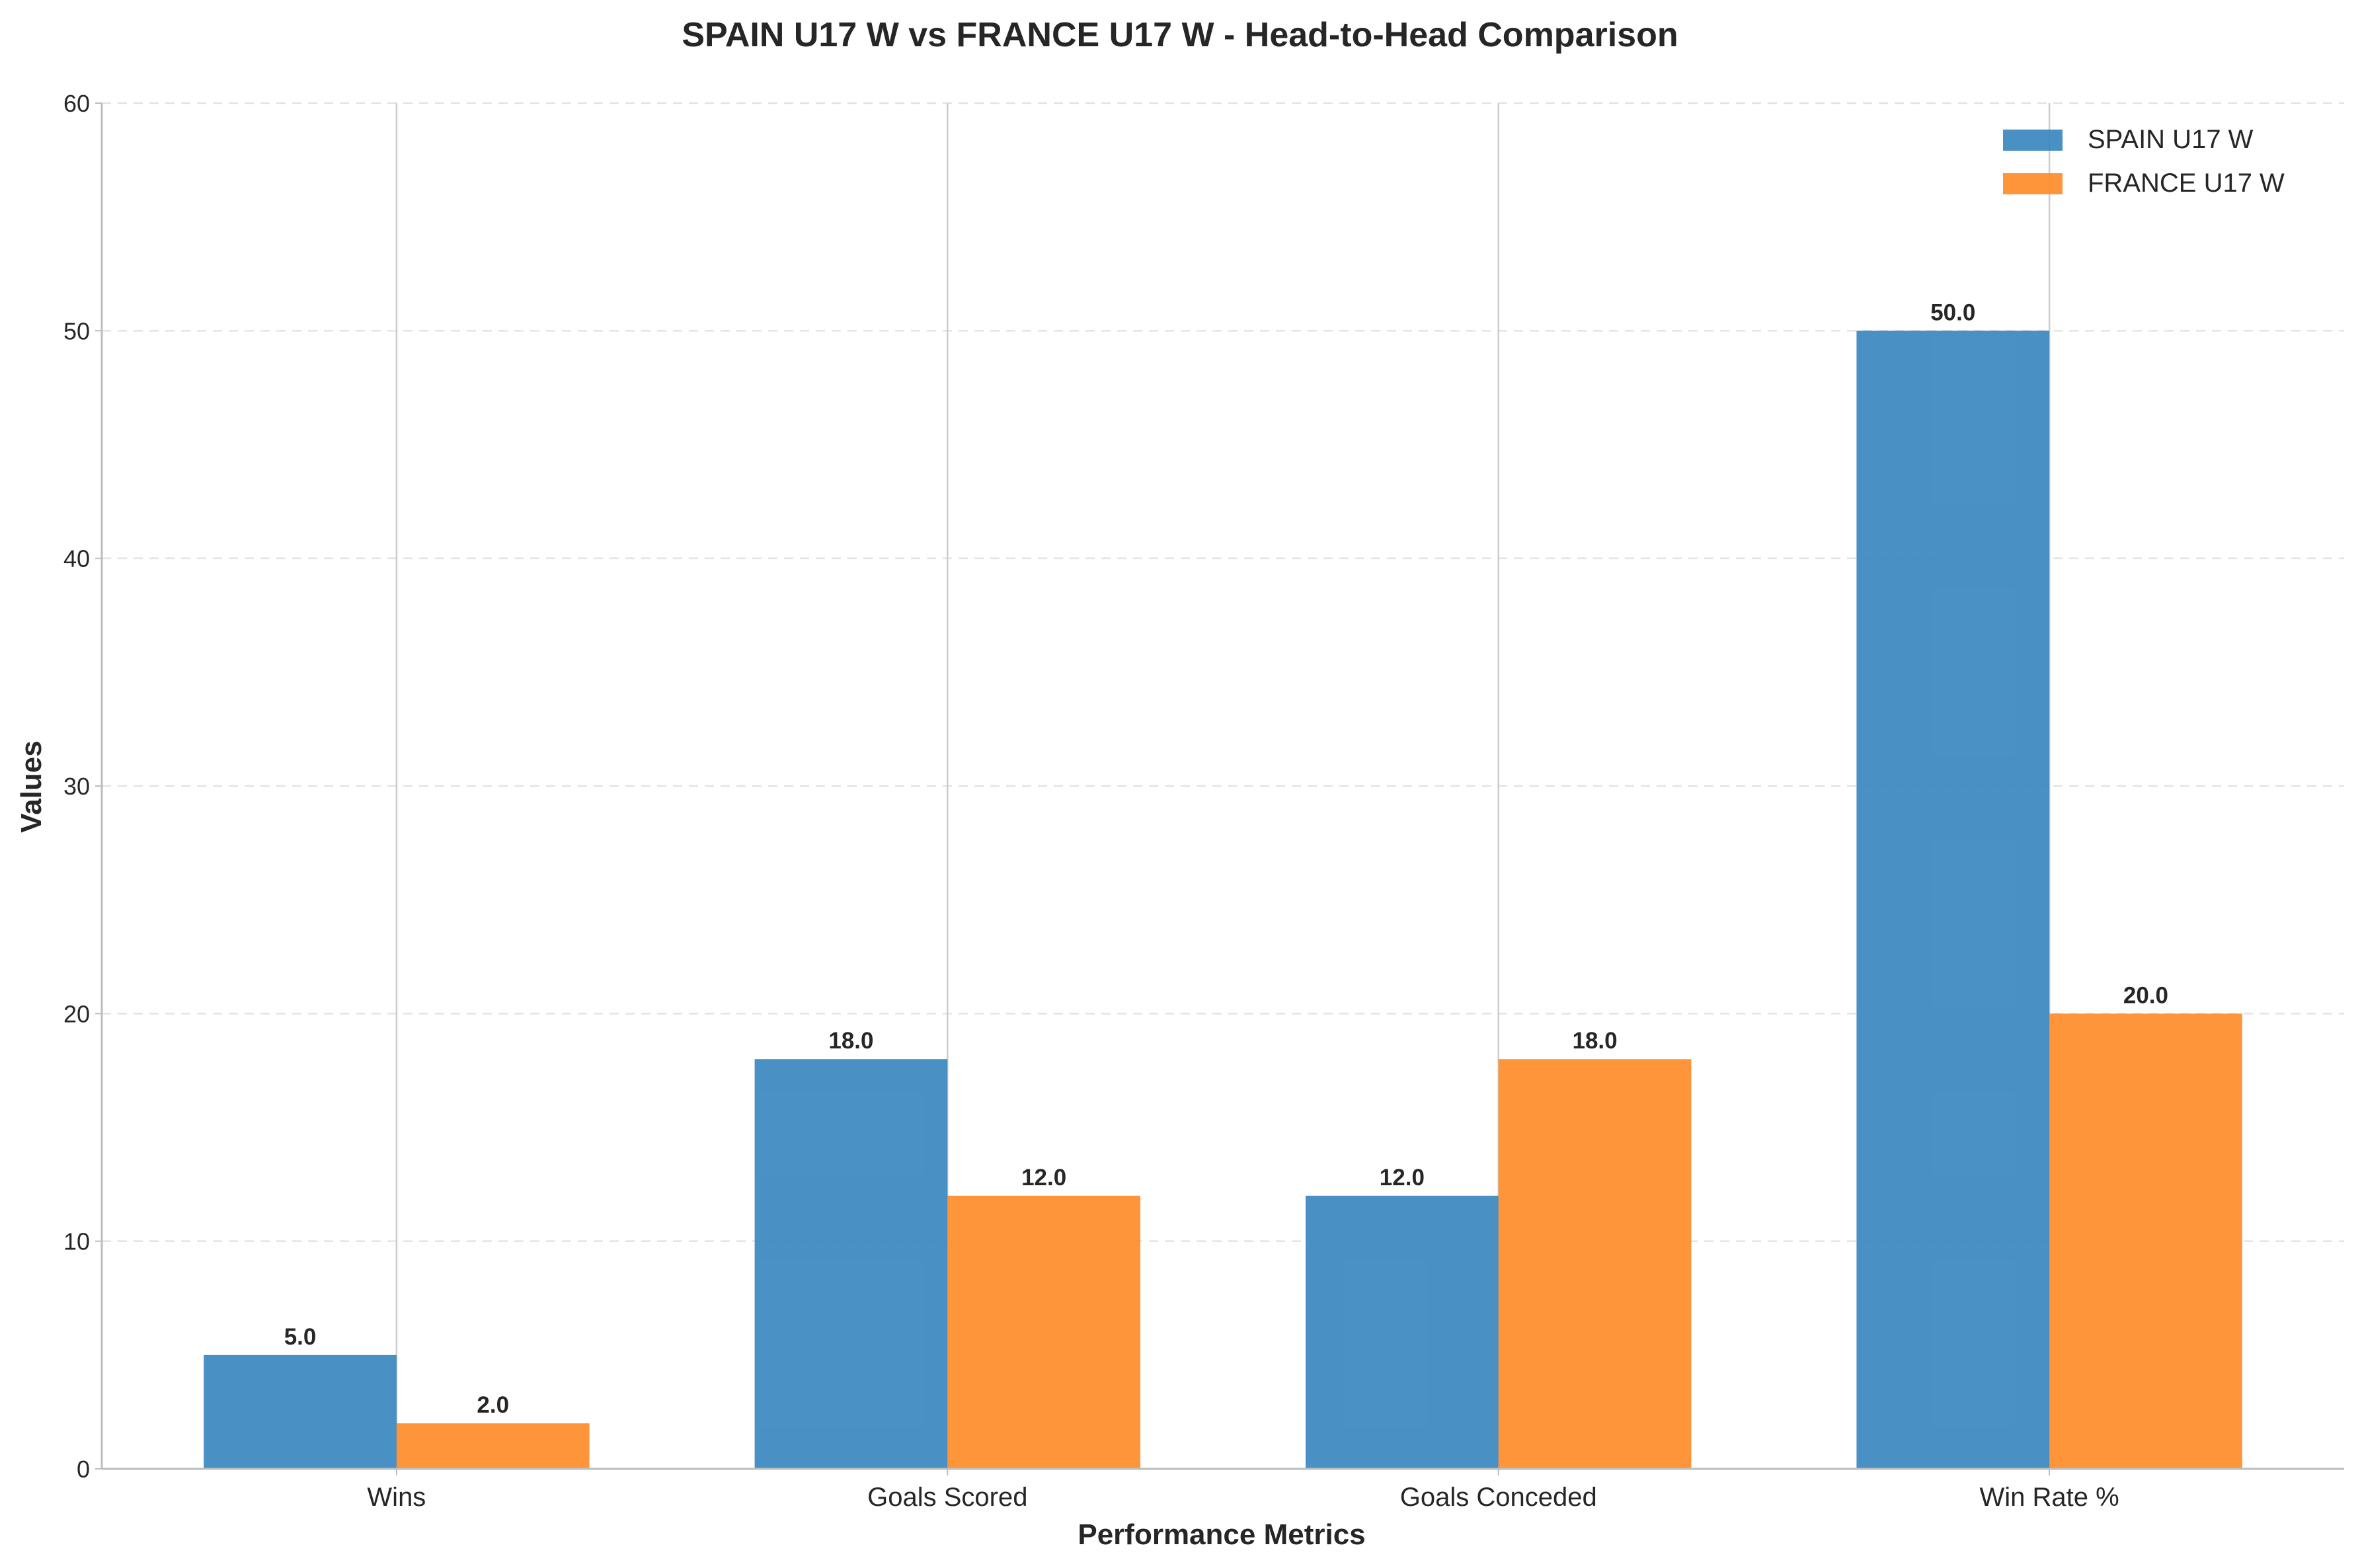 Image resolution: width=2360 pixels, height=1568 pixels. I want to click on x-axis-label: Performance Metrics, so click(1221, 1534).